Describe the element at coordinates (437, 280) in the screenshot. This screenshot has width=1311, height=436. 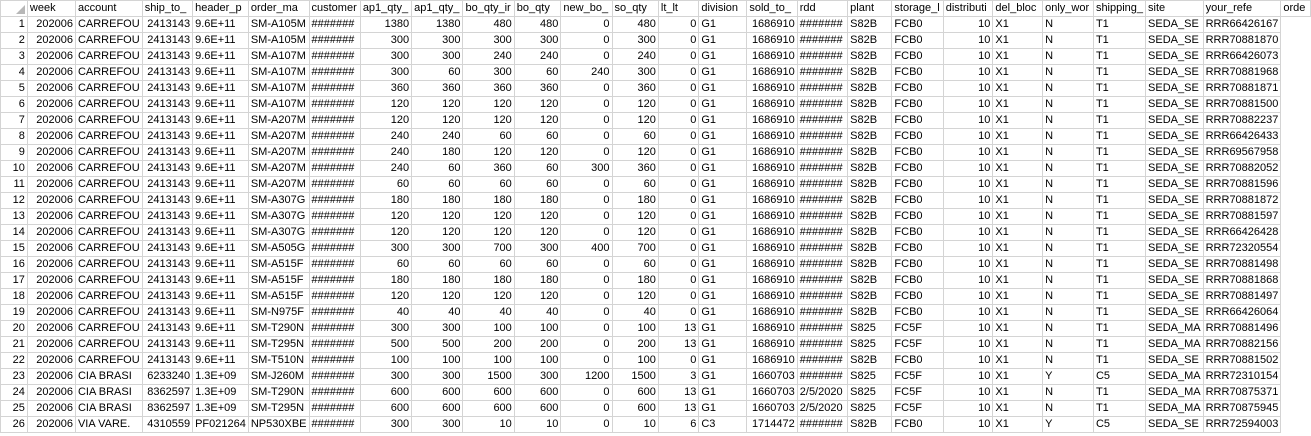
I see `table-cell: 180` at that location.